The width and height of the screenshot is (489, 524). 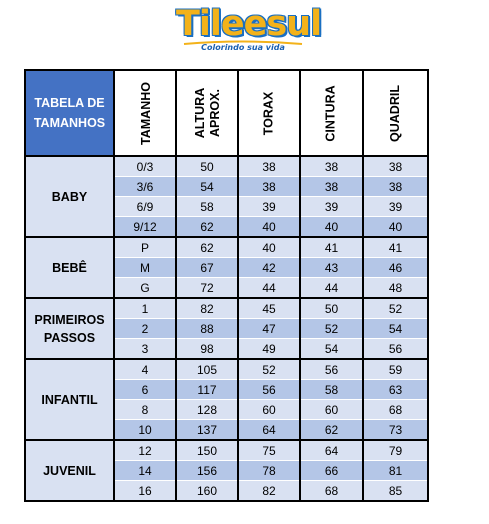 I want to click on size-cell: 72, so click(x=207, y=288).